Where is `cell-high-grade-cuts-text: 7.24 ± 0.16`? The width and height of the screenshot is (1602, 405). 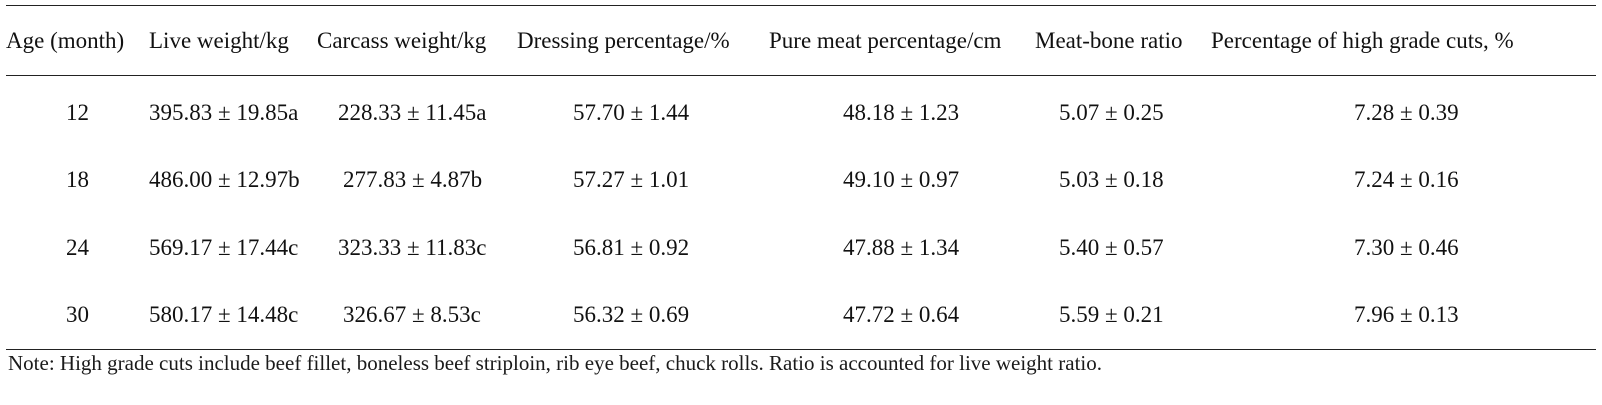 cell-high-grade-cuts-text: 7.24 ± 0.16 is located at coordinates (1406, 179).